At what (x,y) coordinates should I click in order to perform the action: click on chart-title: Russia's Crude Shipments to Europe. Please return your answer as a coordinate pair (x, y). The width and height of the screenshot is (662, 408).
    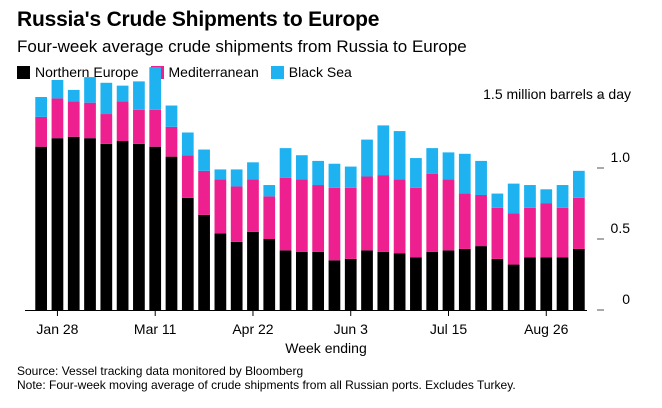
    Looking at the image, I should click on (198, 19).